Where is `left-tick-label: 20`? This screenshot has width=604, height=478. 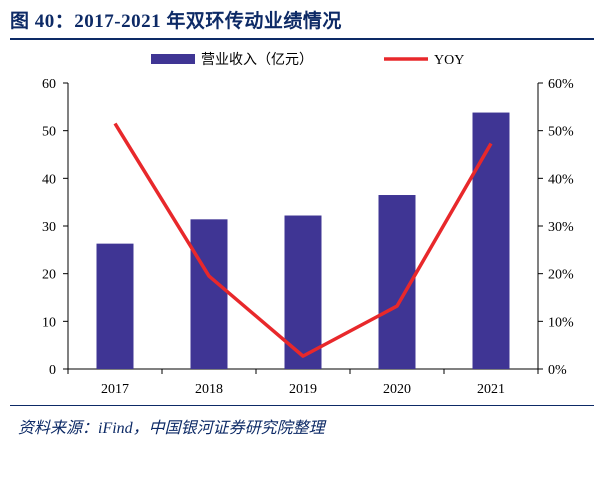
left-tick-label: 20 is located at coordinates (49, 275).